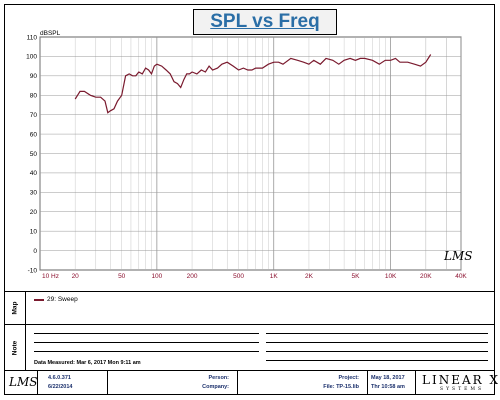  What do you see at coordinates (461, 276) in the screenshot?
I see `x-tick-label: 40K` at bounding box center [461, 276].